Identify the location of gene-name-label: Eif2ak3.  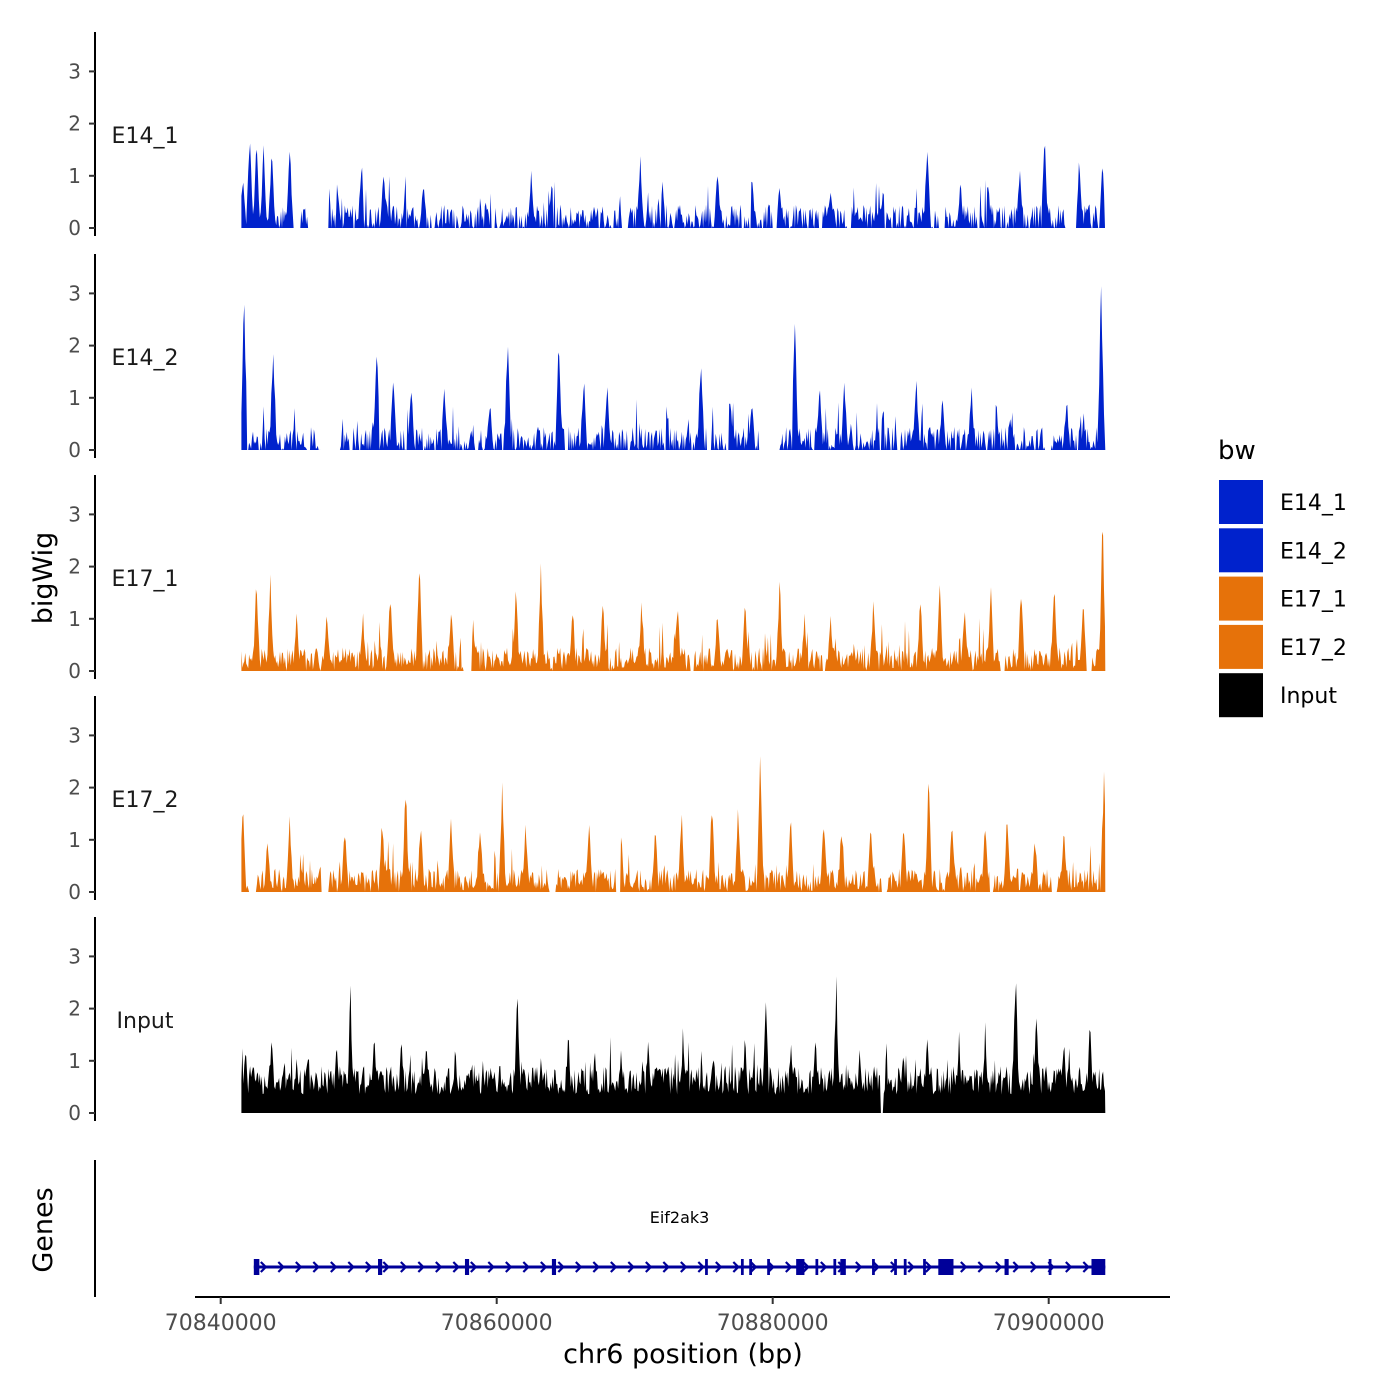
(680, 1217).